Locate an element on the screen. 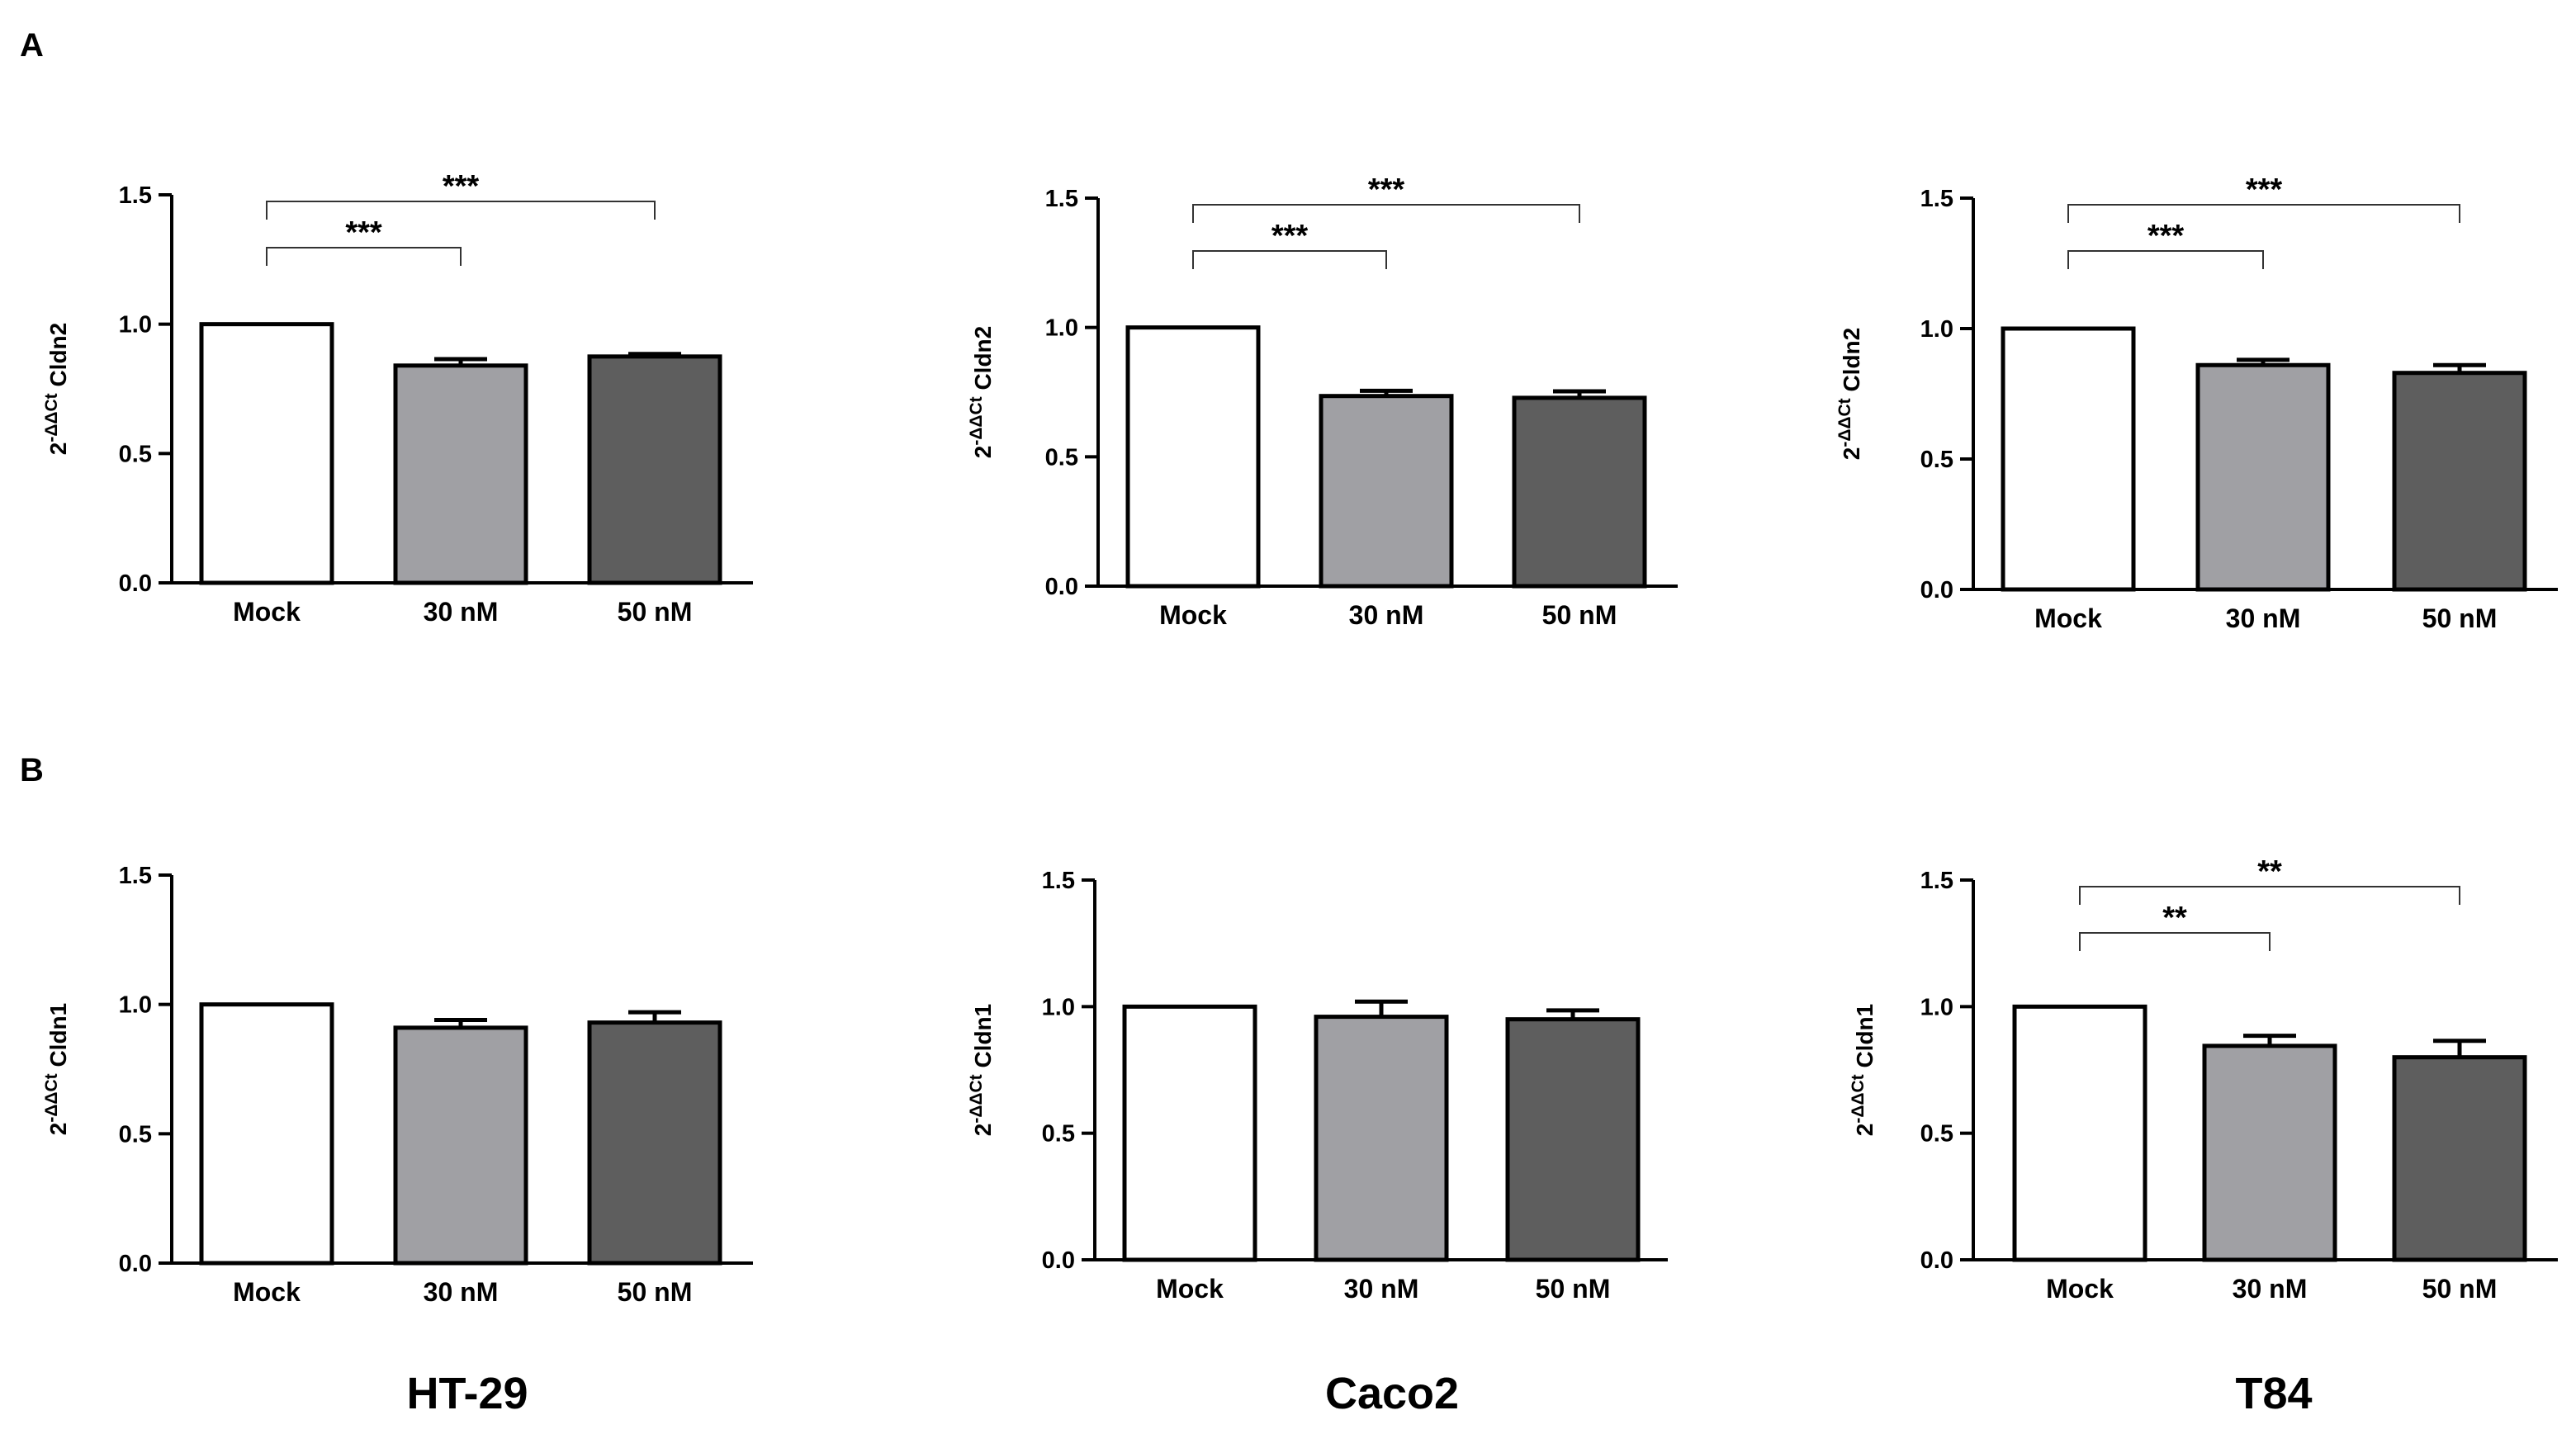  cell-line-label-ht29: HT-29 is located at coordinates (467, 1393).